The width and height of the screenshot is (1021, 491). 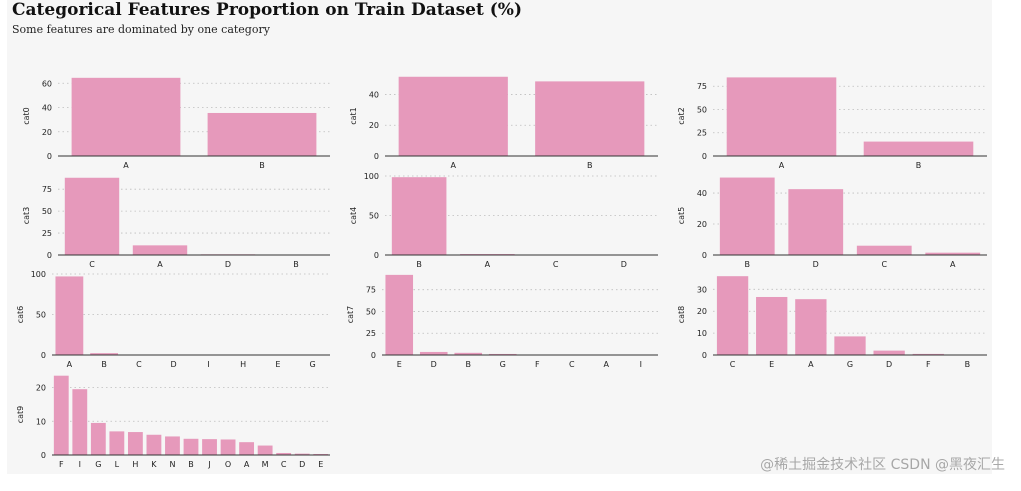 I want to click on y-tick-label-cat0: 20, so click(x=47, y=132).